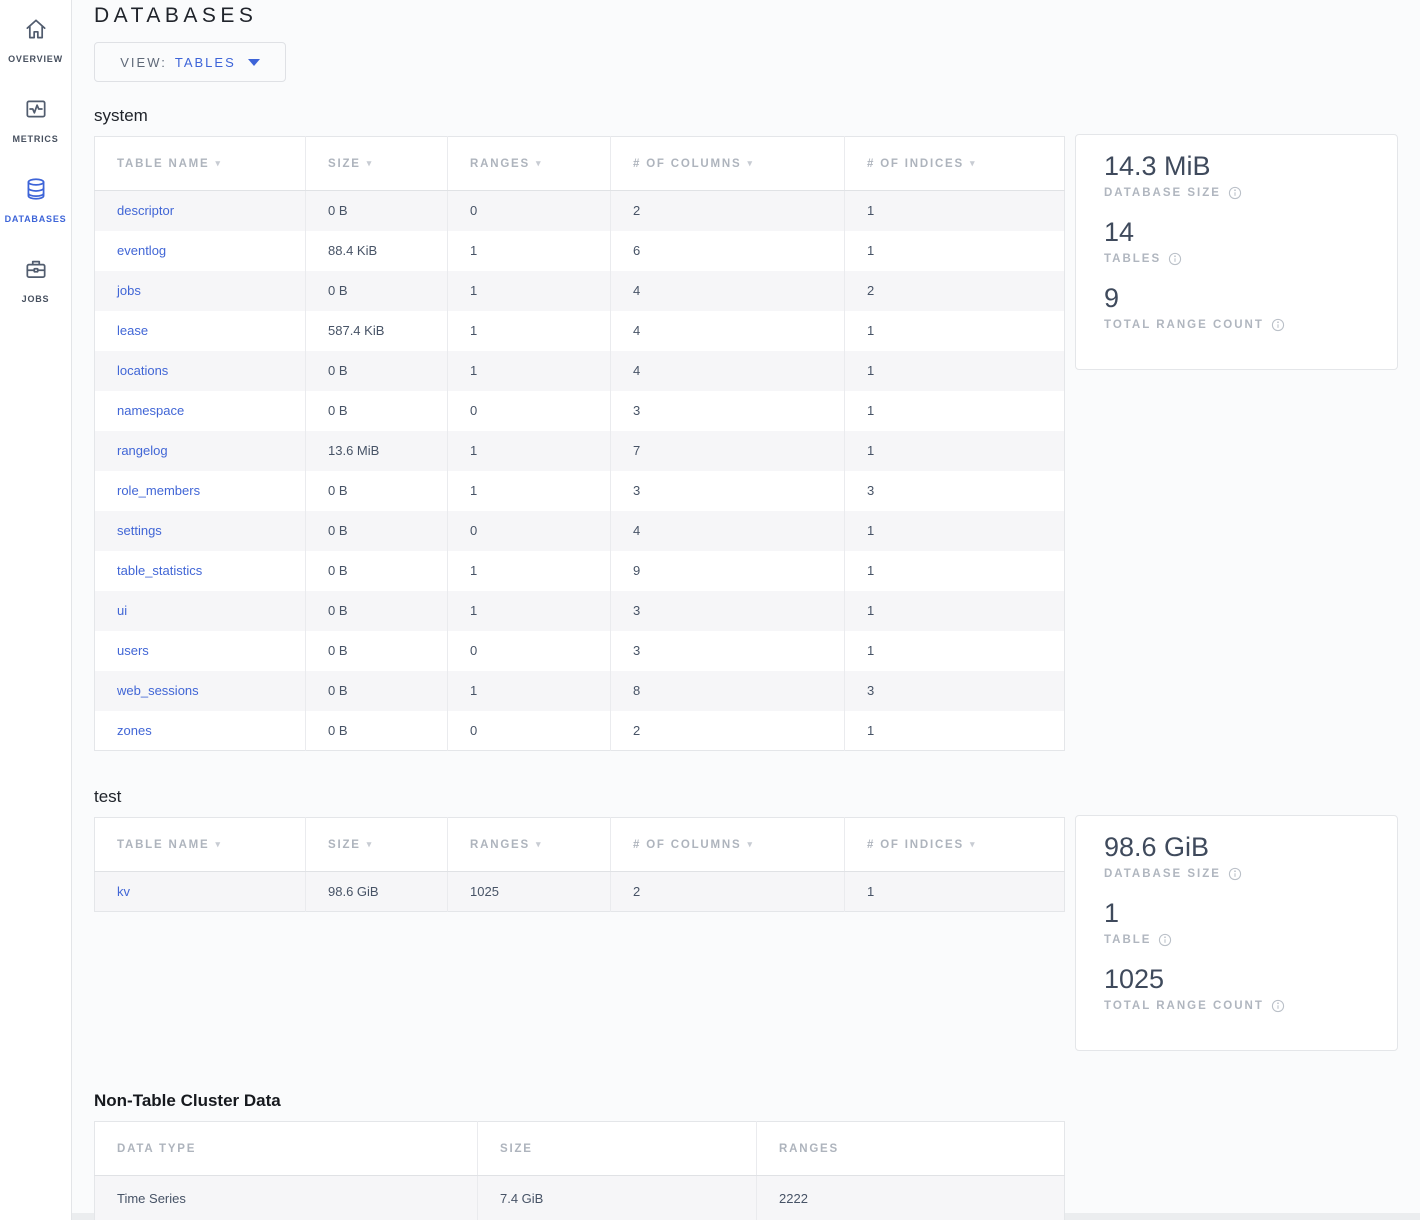 The image size is (1420, 1220). Describe the element at coordinates (1250, 1006) in the screenshot. I see `range-count-label: TOTAL RANGE COUNT` at that location.